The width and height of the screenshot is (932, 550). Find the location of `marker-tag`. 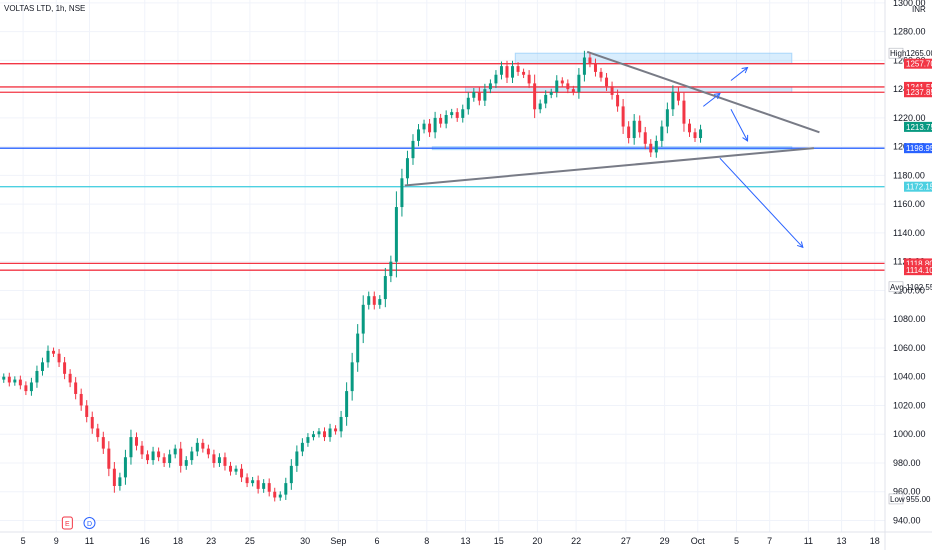

marker-tag is located at coordinates (896, 53).